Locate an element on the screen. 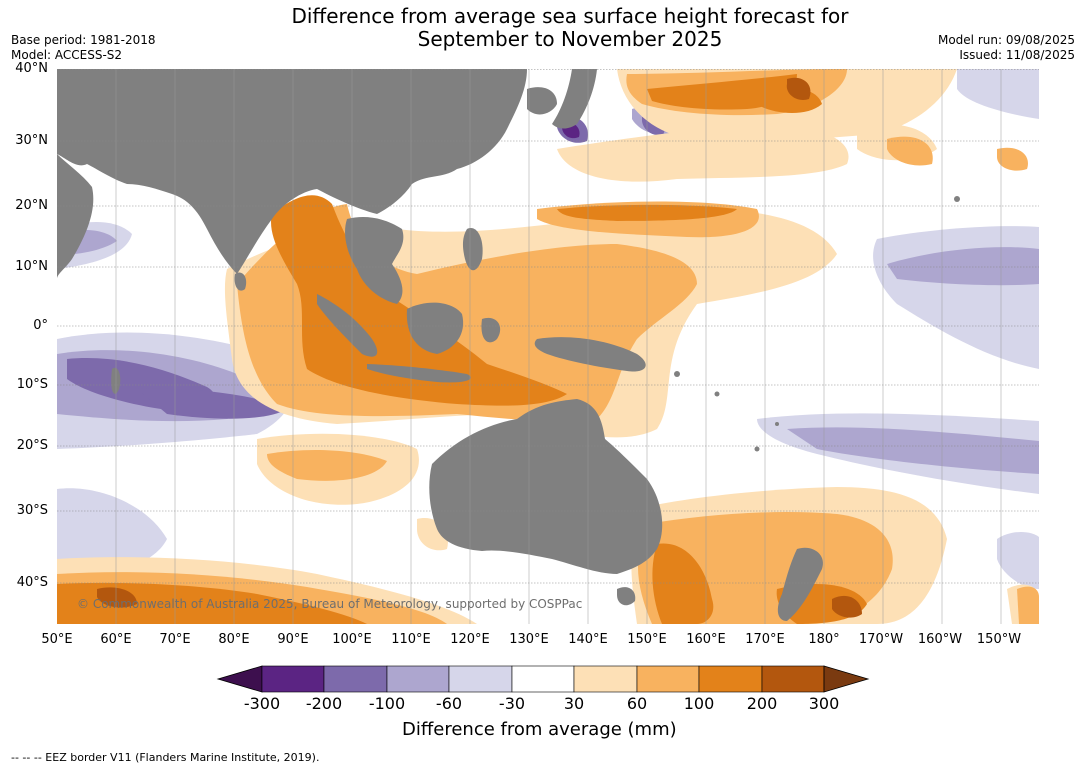 This screenshot has width=1085, height=770. colorbar-tick: 30 is located at coordinates (574, 703).